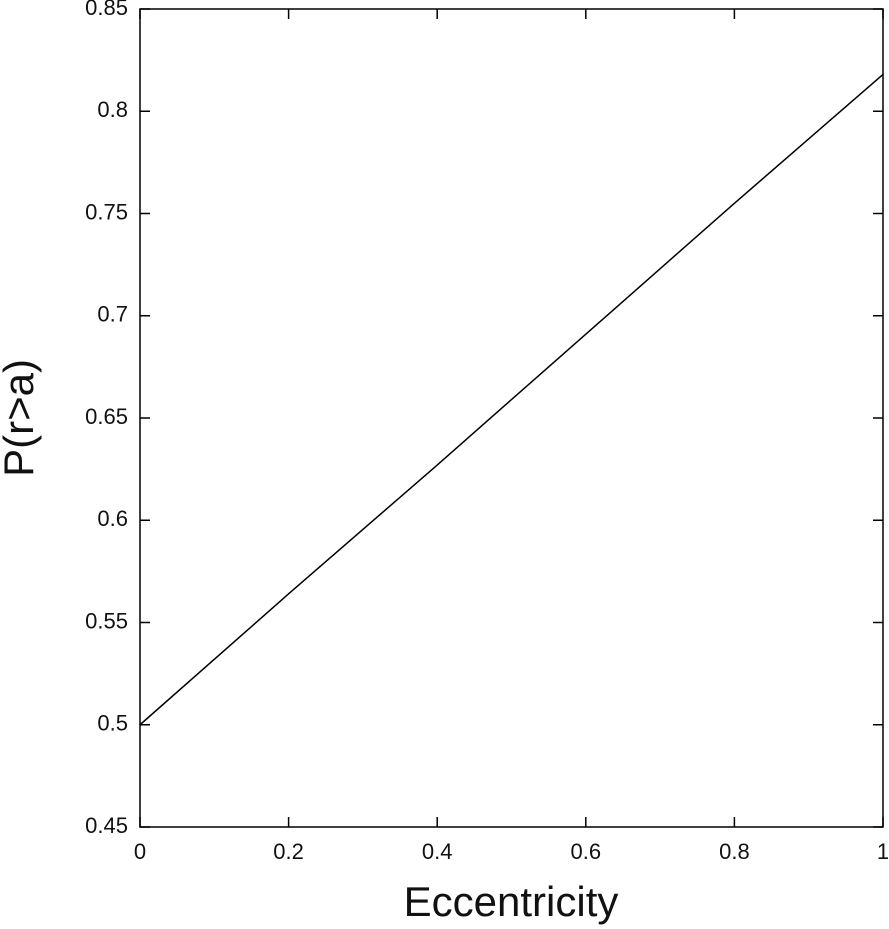  I want to click on y-tick-label: 0.8, so click(112, 109).